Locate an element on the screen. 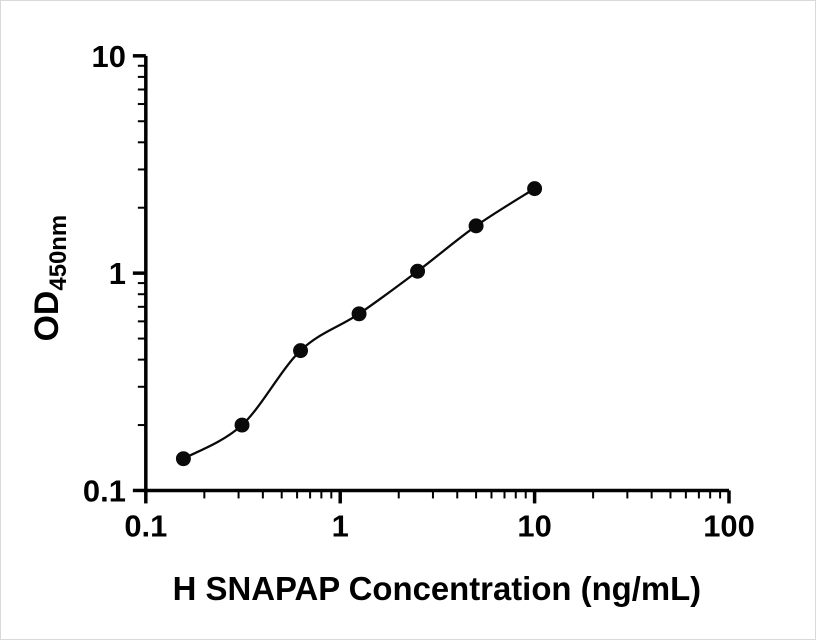 The height and width of the screenshot is (640, 816). y-axis-title: OD450nm is located at coordinates (50, 278).